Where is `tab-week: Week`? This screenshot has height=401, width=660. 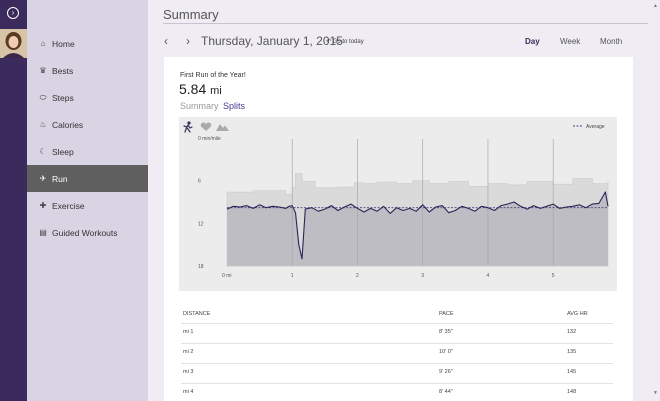 tab-week: Week is located at coordinates (570, 41).